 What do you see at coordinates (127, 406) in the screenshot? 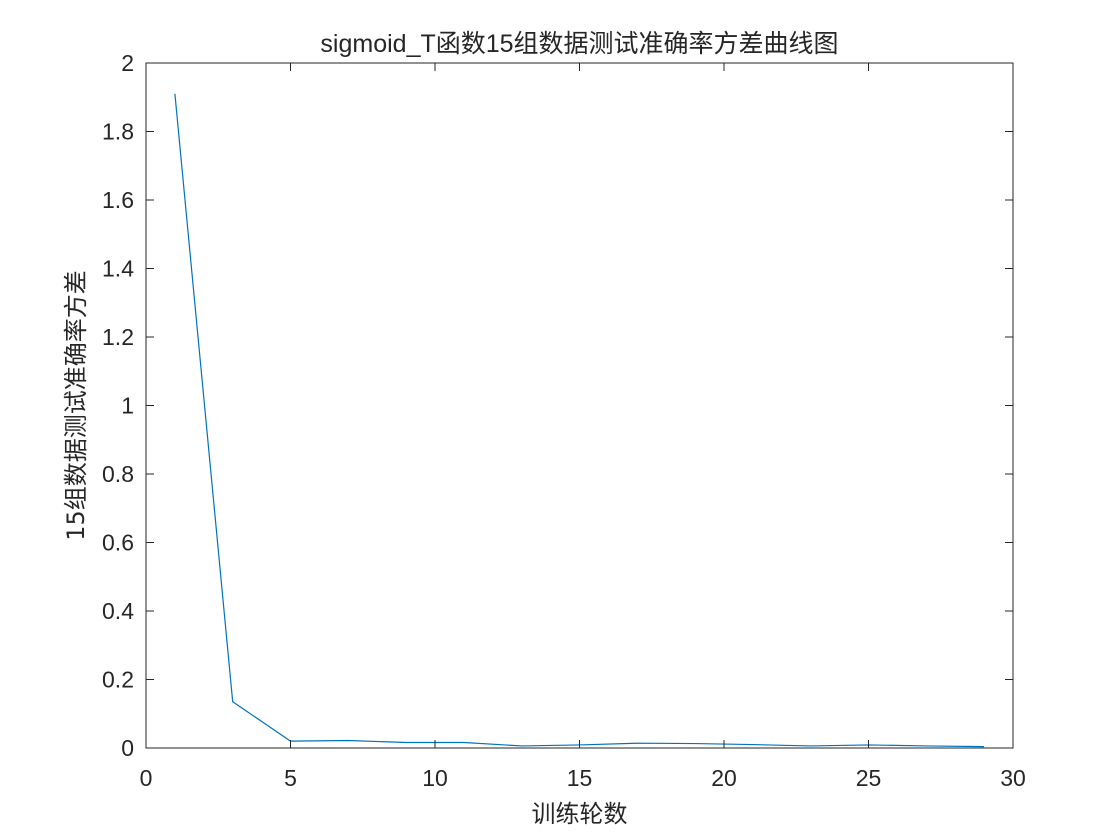
I see `y-tick-label: 1` at bounding box center [127, 406].